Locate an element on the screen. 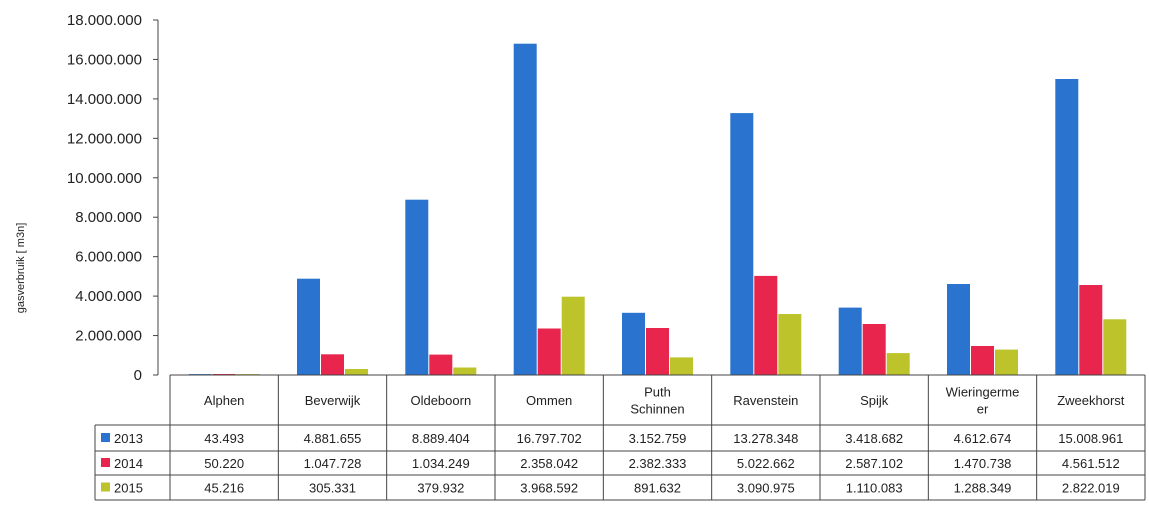 This screenshot has height=510, width=1149. data-label: 1.470.738 is located at coordinates (983, 463).